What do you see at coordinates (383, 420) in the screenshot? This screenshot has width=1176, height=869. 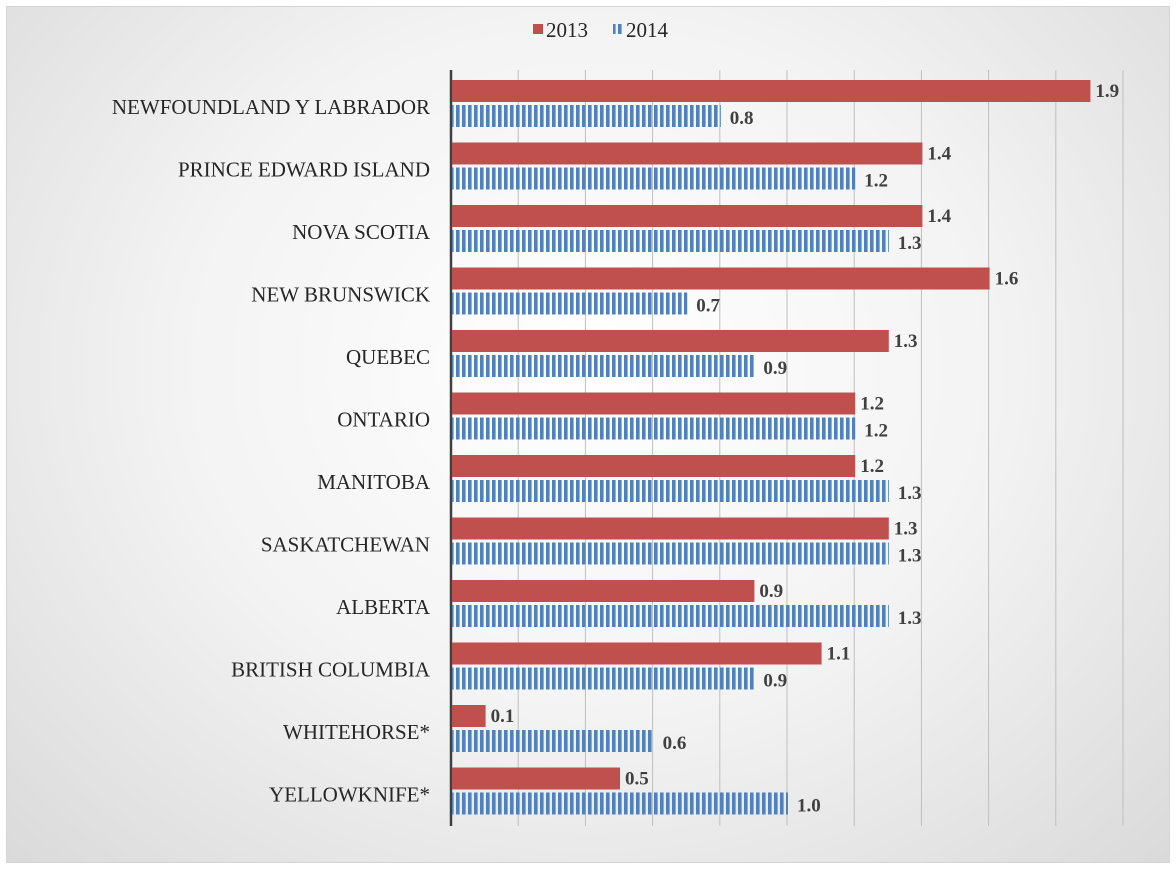 I see `category-label: ONTARIO` at bounding box center [383, 420].